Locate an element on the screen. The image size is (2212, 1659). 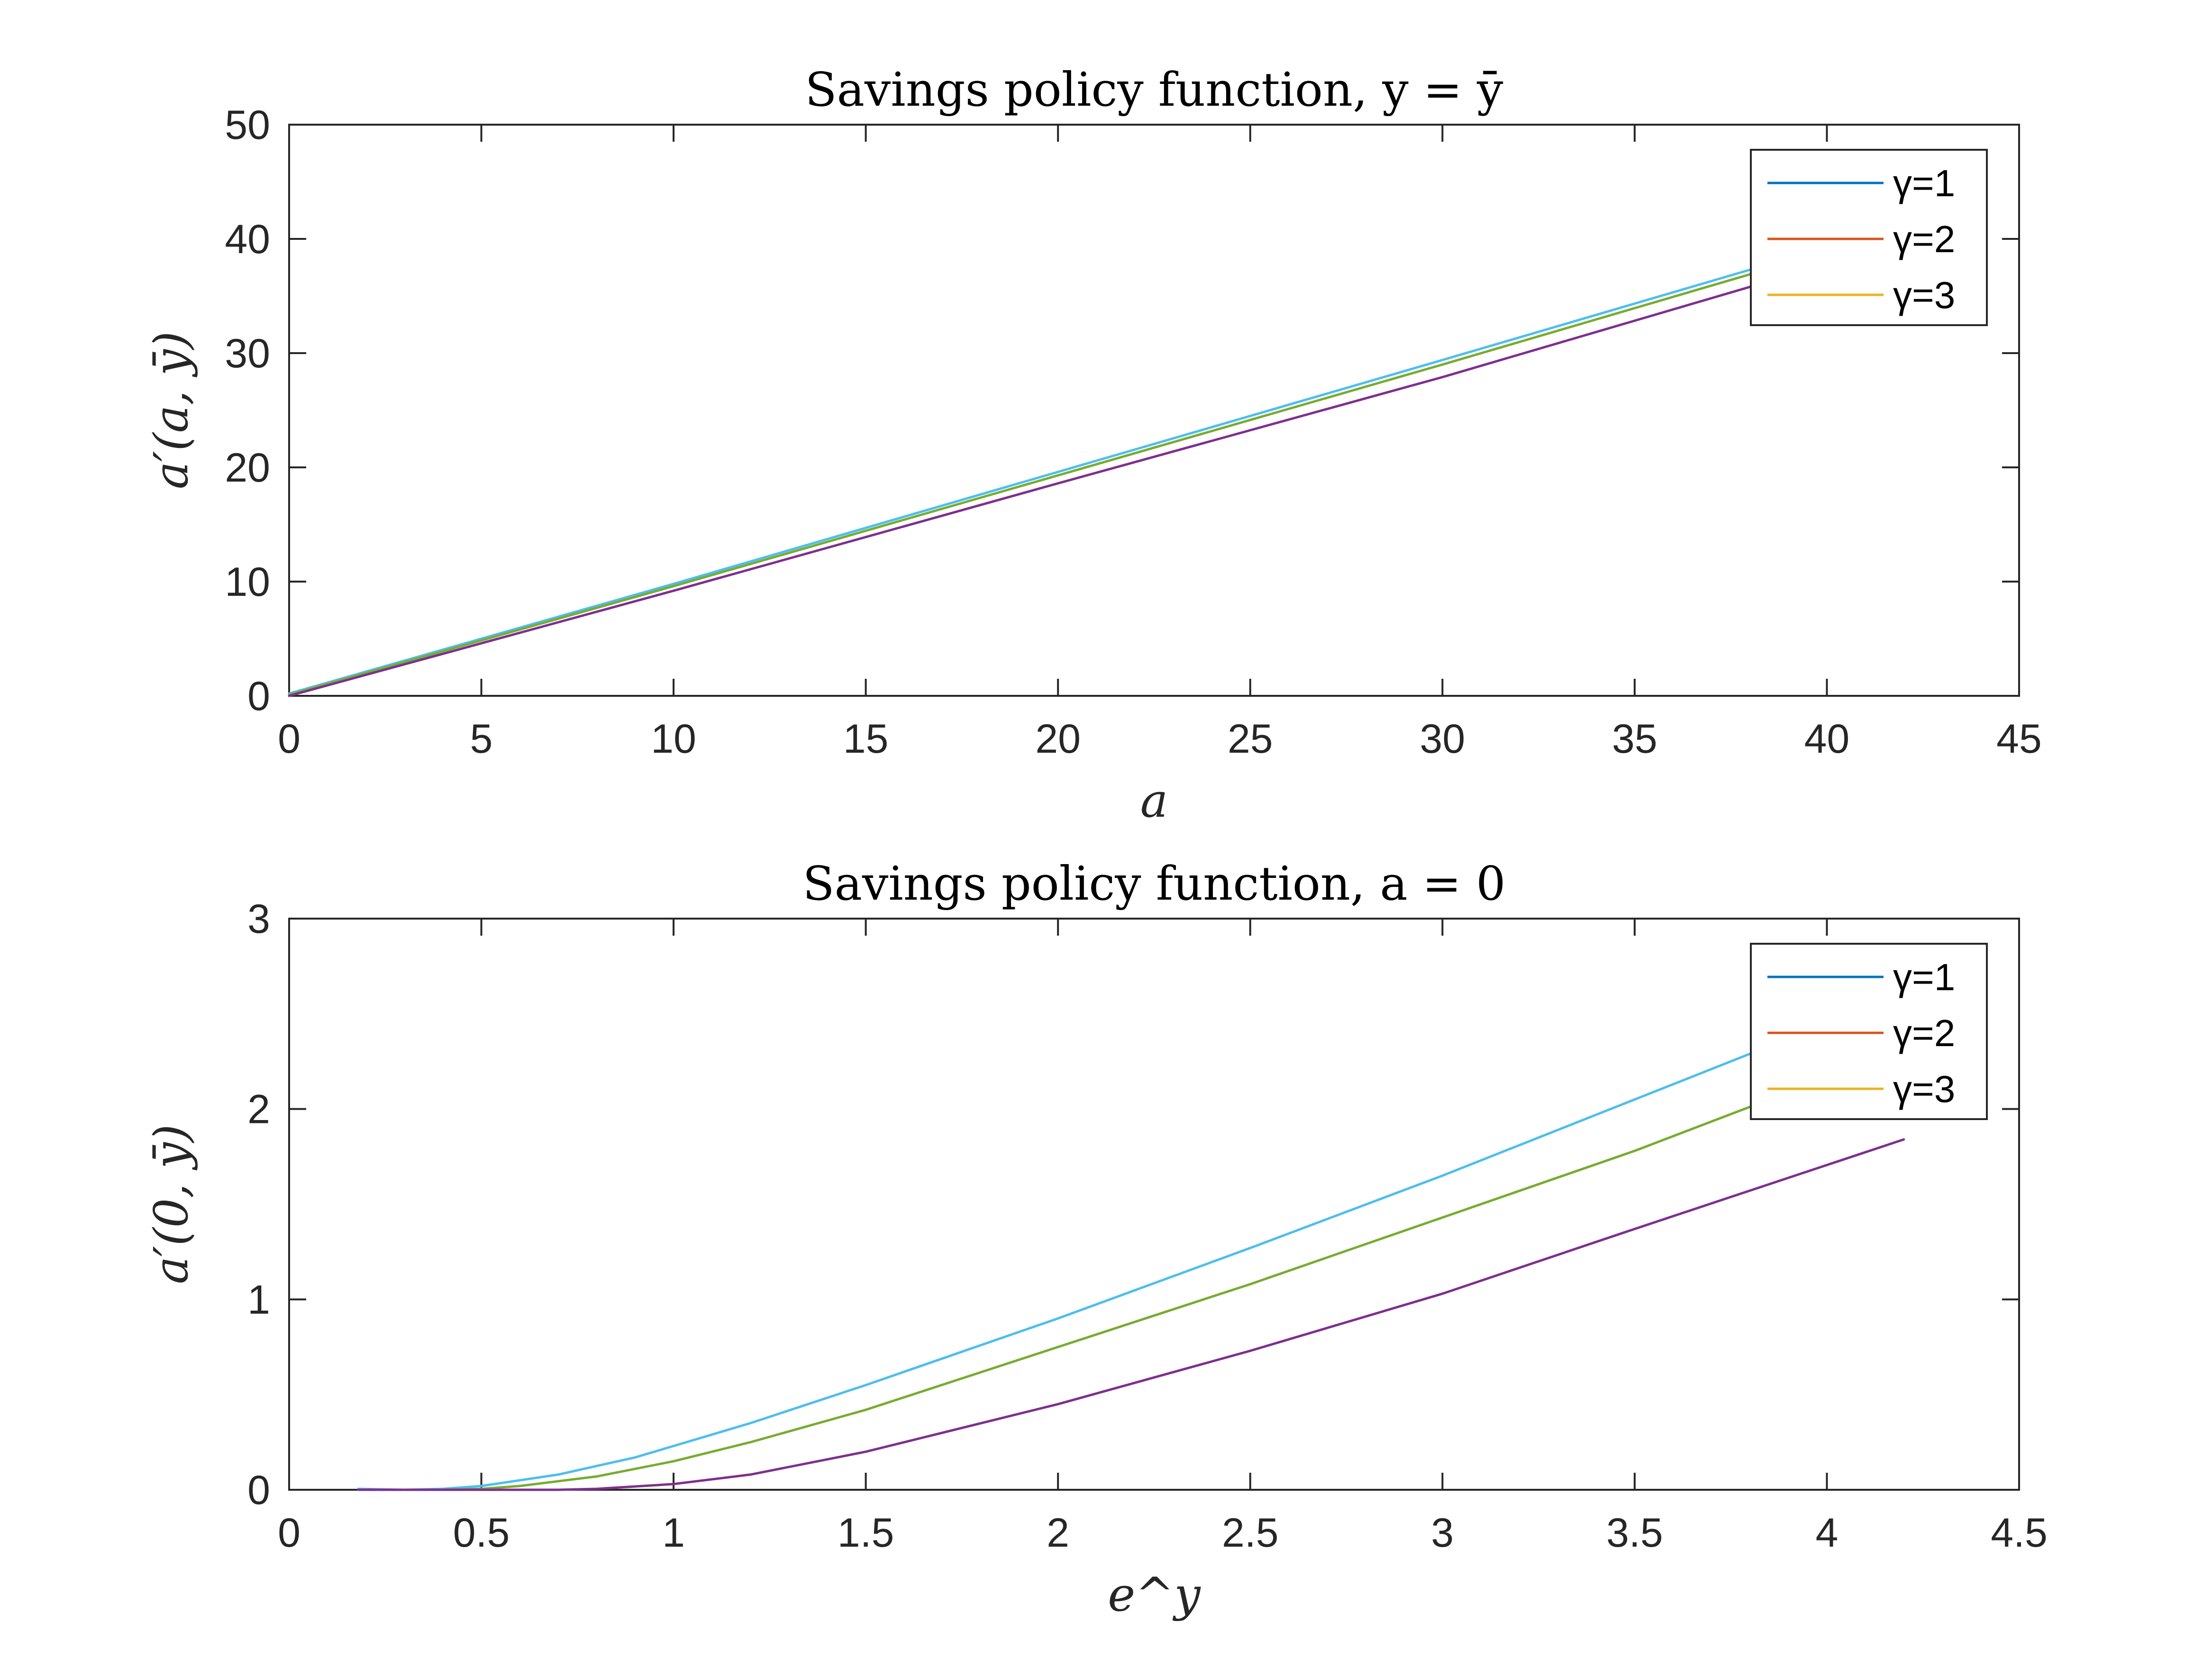
x-tick-label: 5 is located at coordinates (481, 739).